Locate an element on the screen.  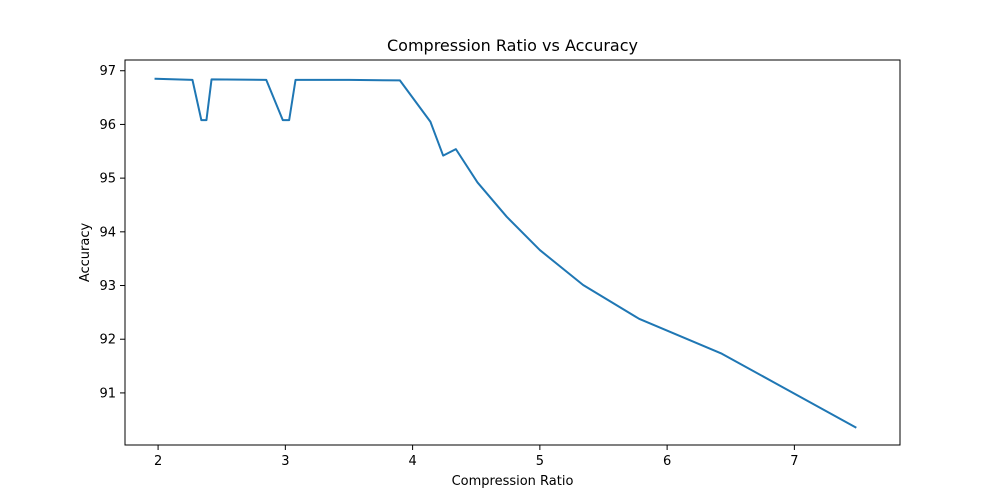
chart-title: Compression Ratio vs Accuracy is located at coordinates (512, 45).